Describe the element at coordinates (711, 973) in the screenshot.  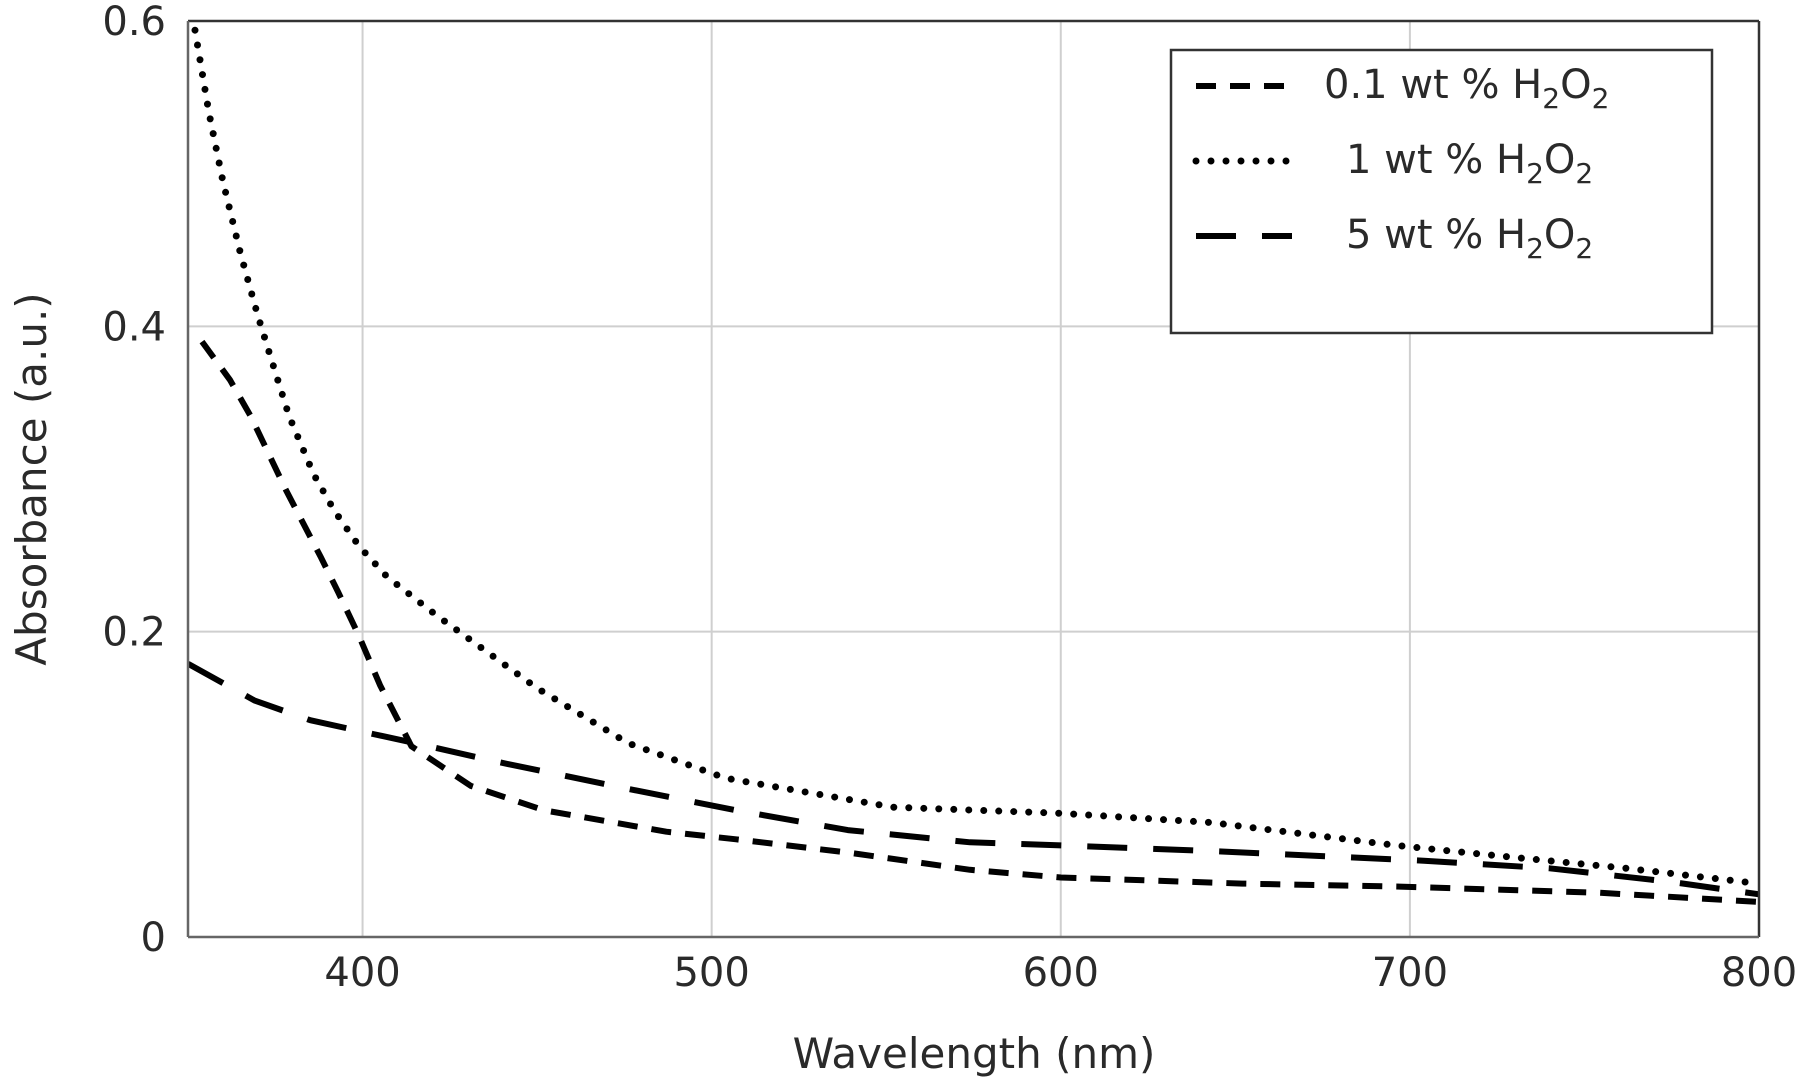
I see `x-tick-label: 500` at that location.